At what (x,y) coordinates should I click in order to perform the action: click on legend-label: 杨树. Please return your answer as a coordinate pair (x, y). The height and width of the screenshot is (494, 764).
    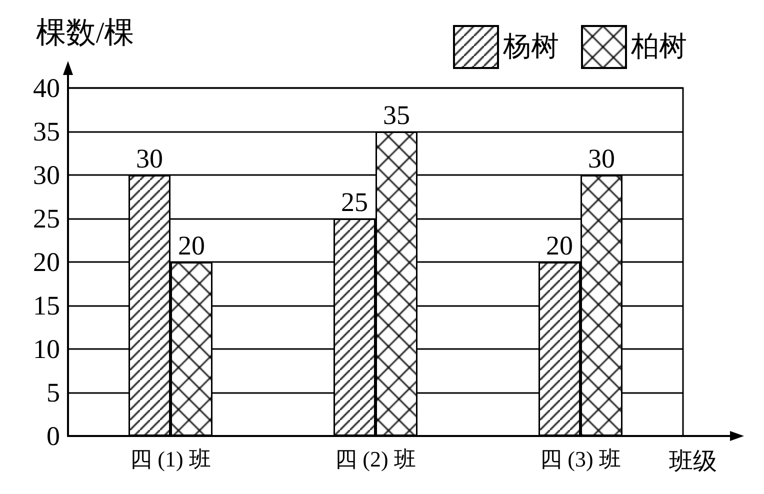
    Looking at the image, I should click on (530, 47).